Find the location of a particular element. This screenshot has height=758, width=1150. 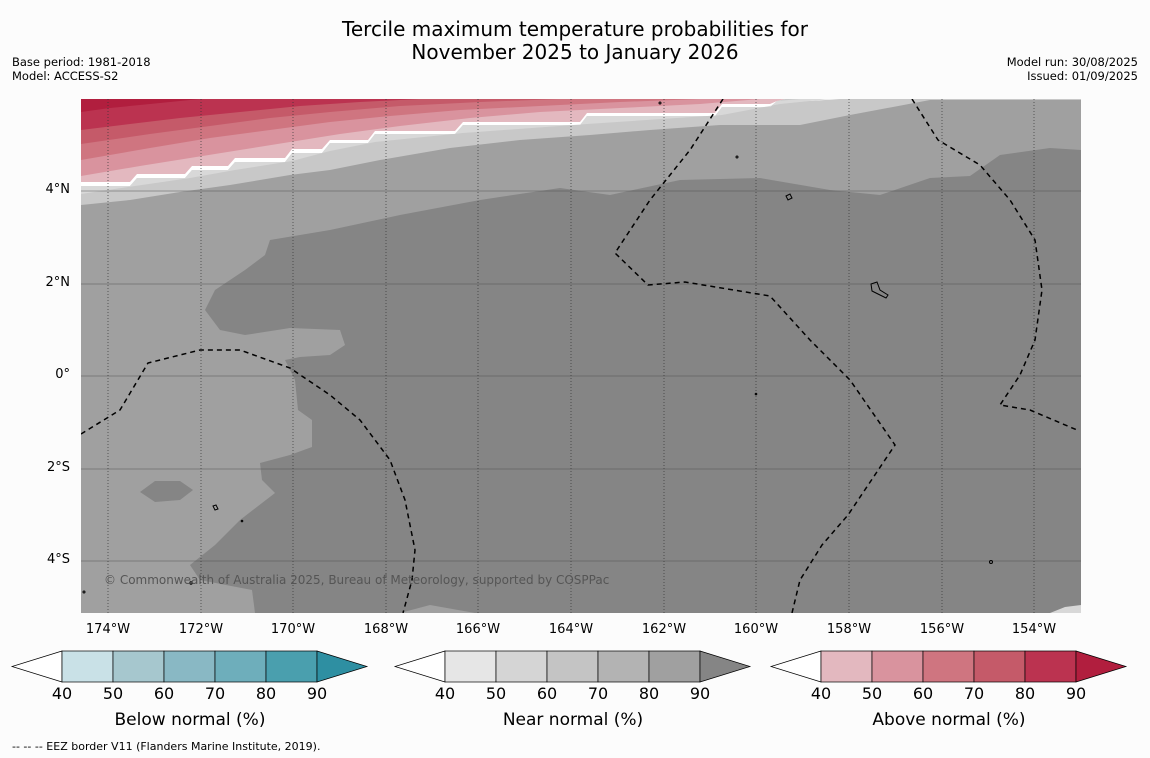

lon-label-164w: 164°W is located at coordinates (571, 629).